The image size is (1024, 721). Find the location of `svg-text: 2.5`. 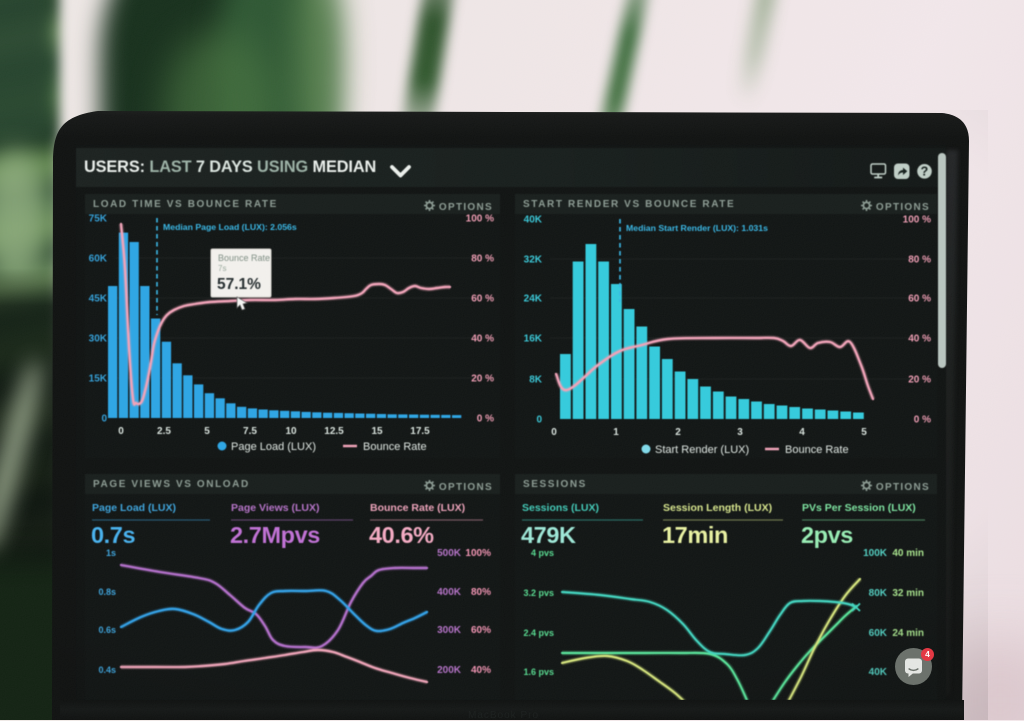

svg-text: 2.5 is located at coordinates (164, 431).